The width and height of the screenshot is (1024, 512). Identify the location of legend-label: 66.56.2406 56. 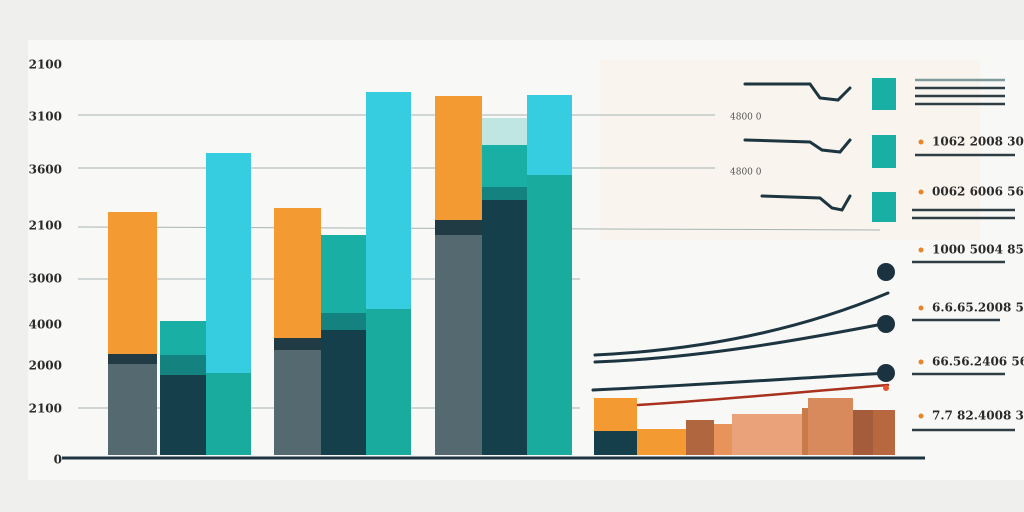
(978, 362).